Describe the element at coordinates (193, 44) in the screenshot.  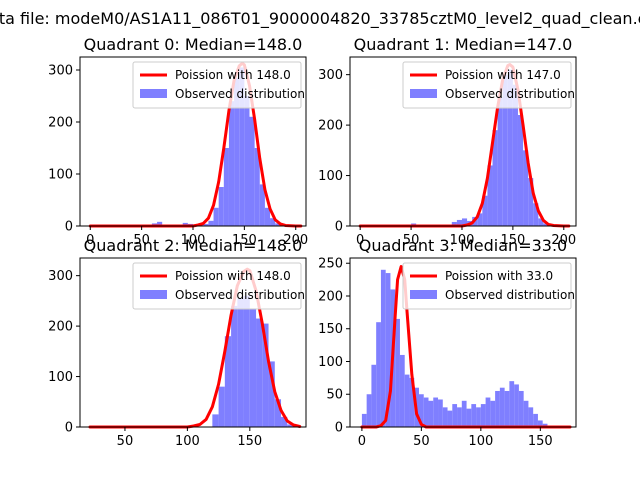
I see `panel-title: Quadrant 0: Median=148.0` at that location.